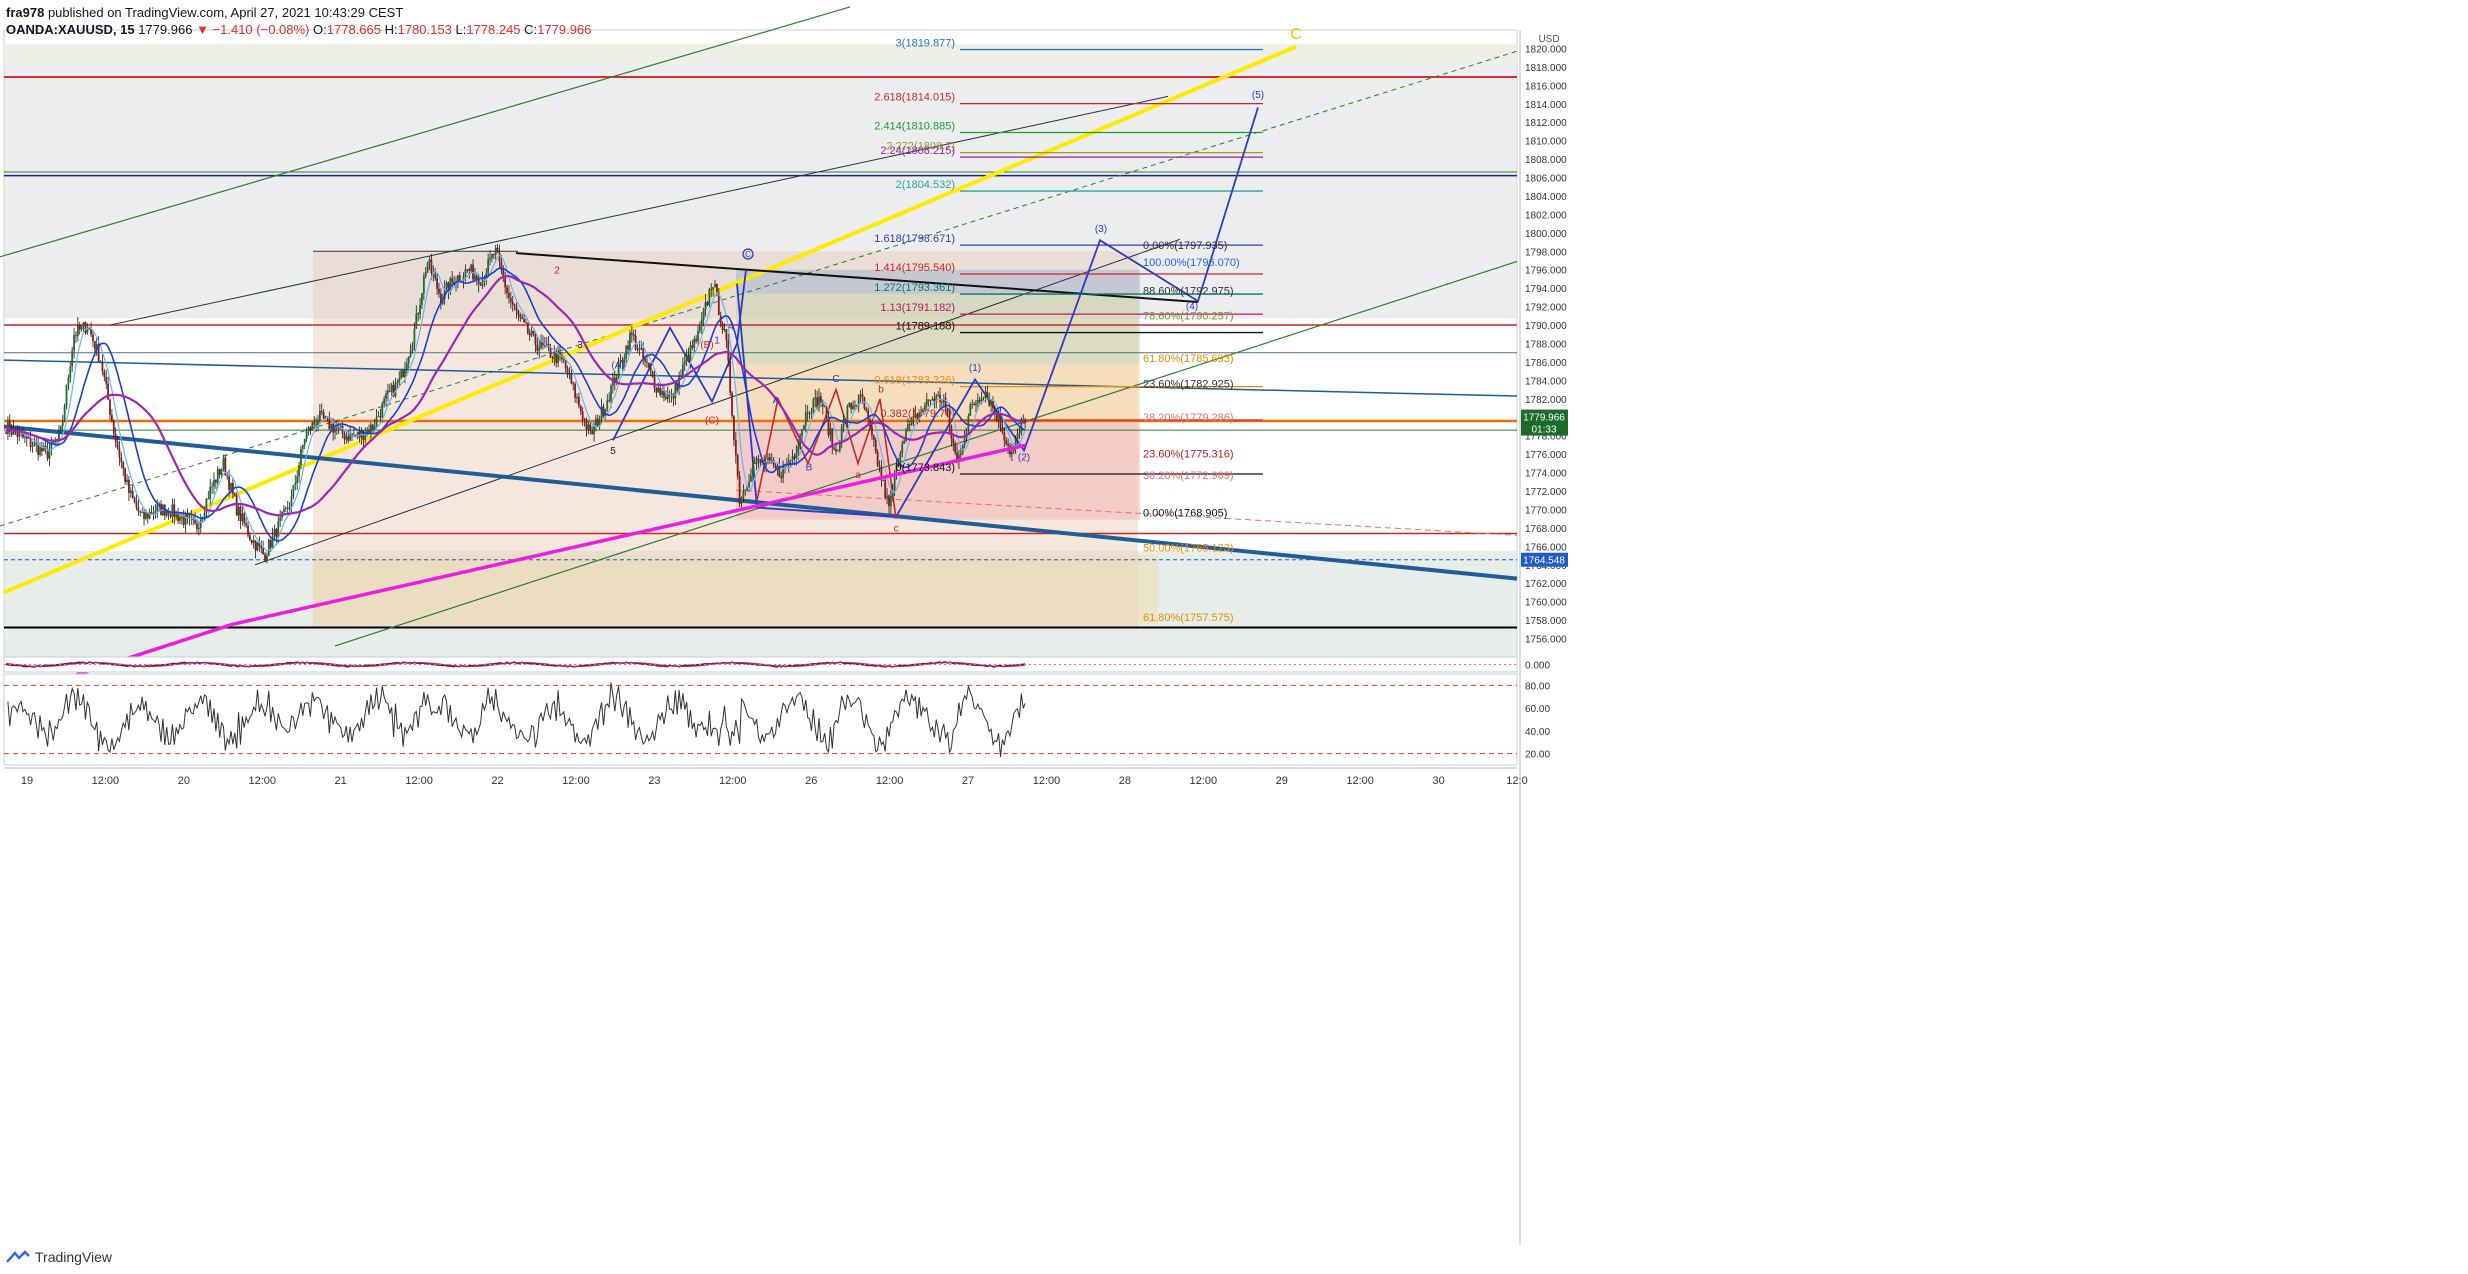 This screenshot has width=2468, height=1274. I want to click on fib-band-lower, so click(735, 589).